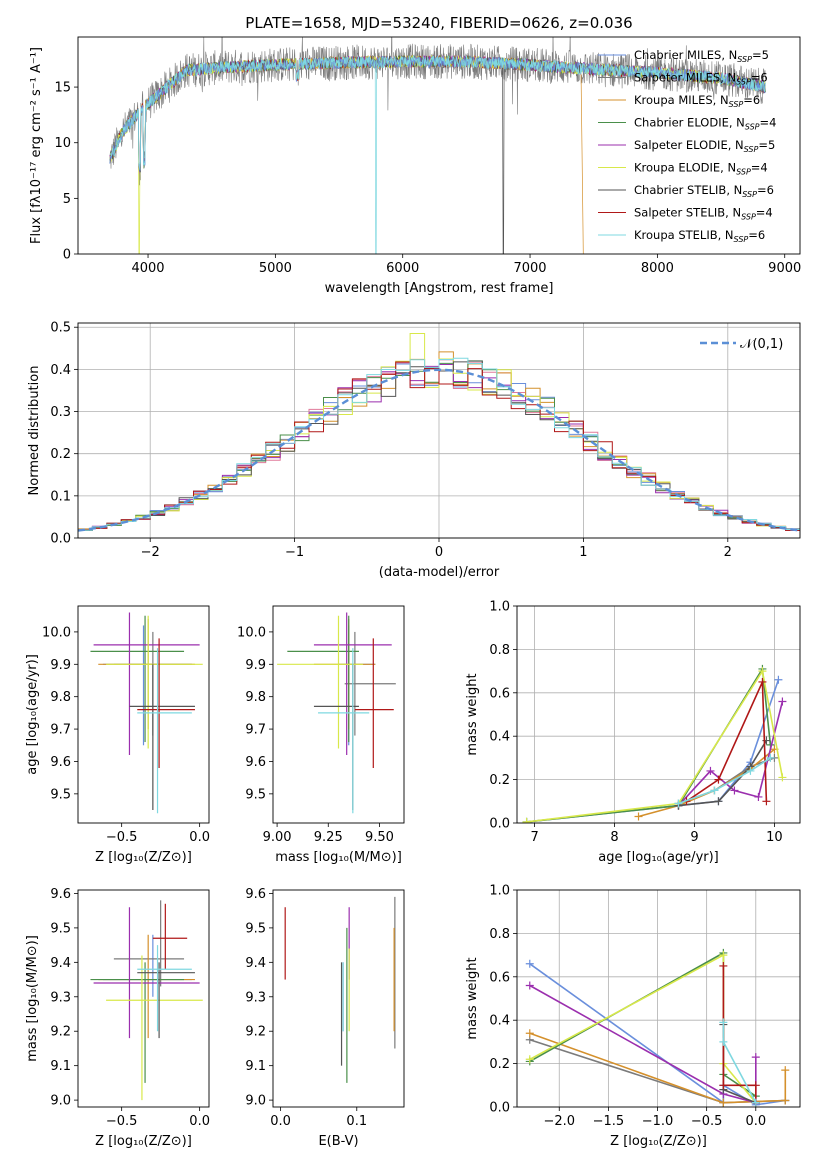  What do you see at coordinates (658, 1121) in the screenshot?
I see `x-tick-label: −1.0` at bounding box center [658, 1121].